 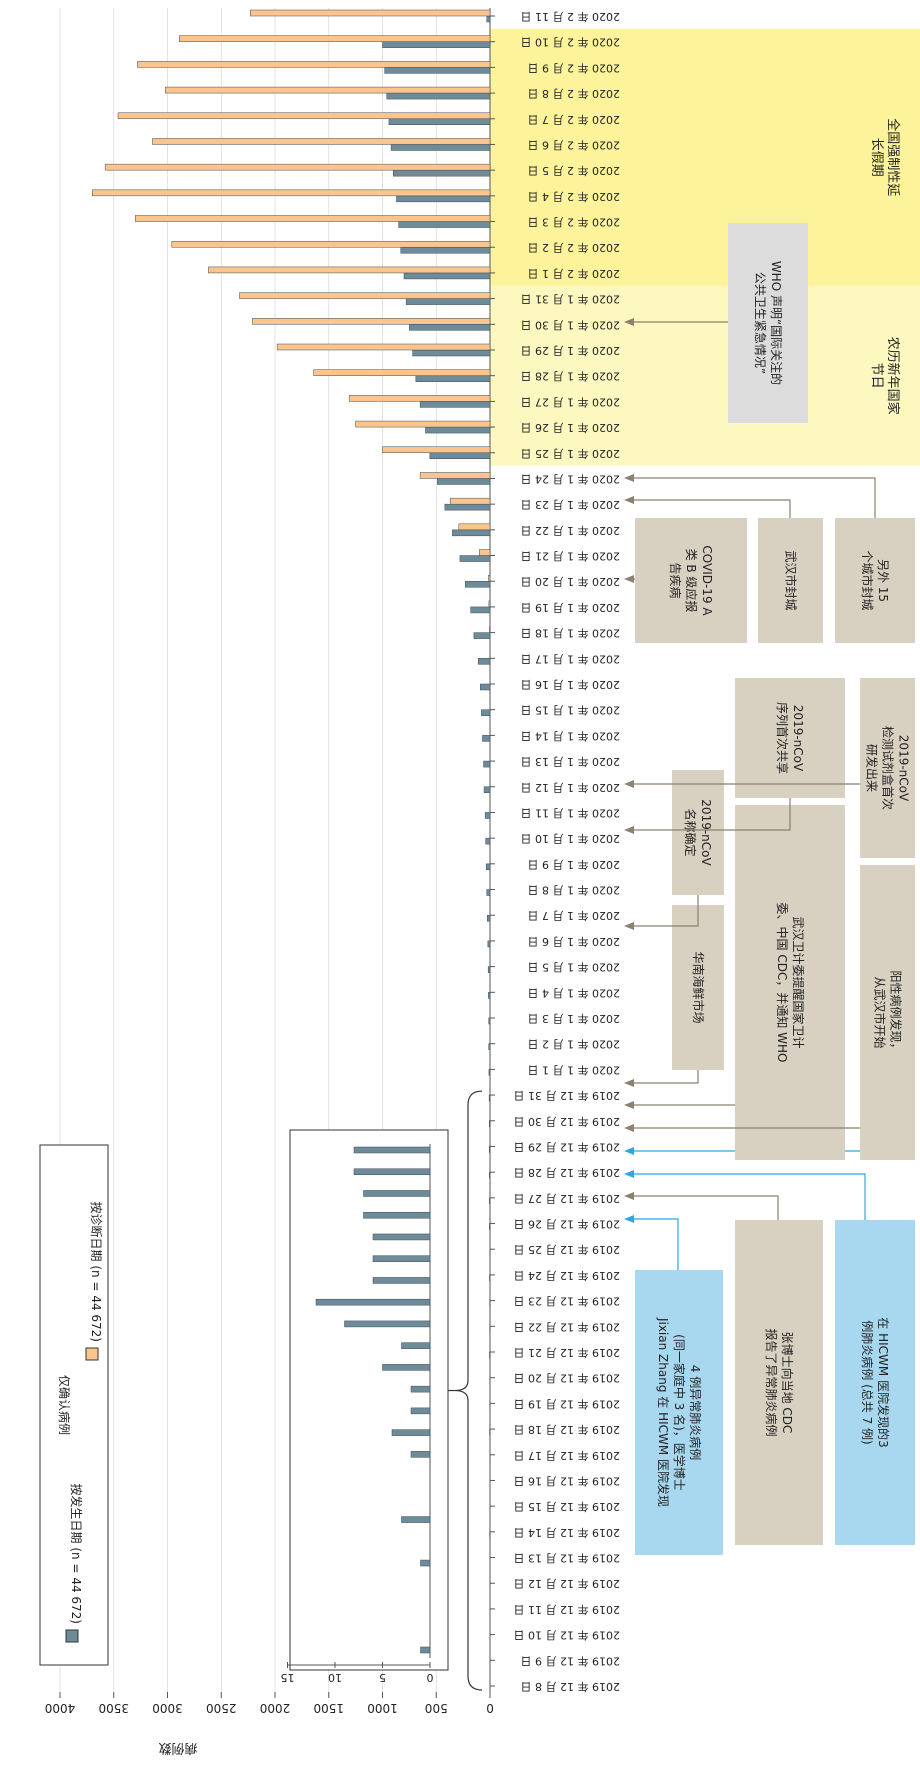 What do you see at coordinates (734, 982) in the screenshot?
I see `annotation: 武汉卫计委提醒国家卫计委、中国 CDC，并通知 WHO` at bounding box center [734, 982].